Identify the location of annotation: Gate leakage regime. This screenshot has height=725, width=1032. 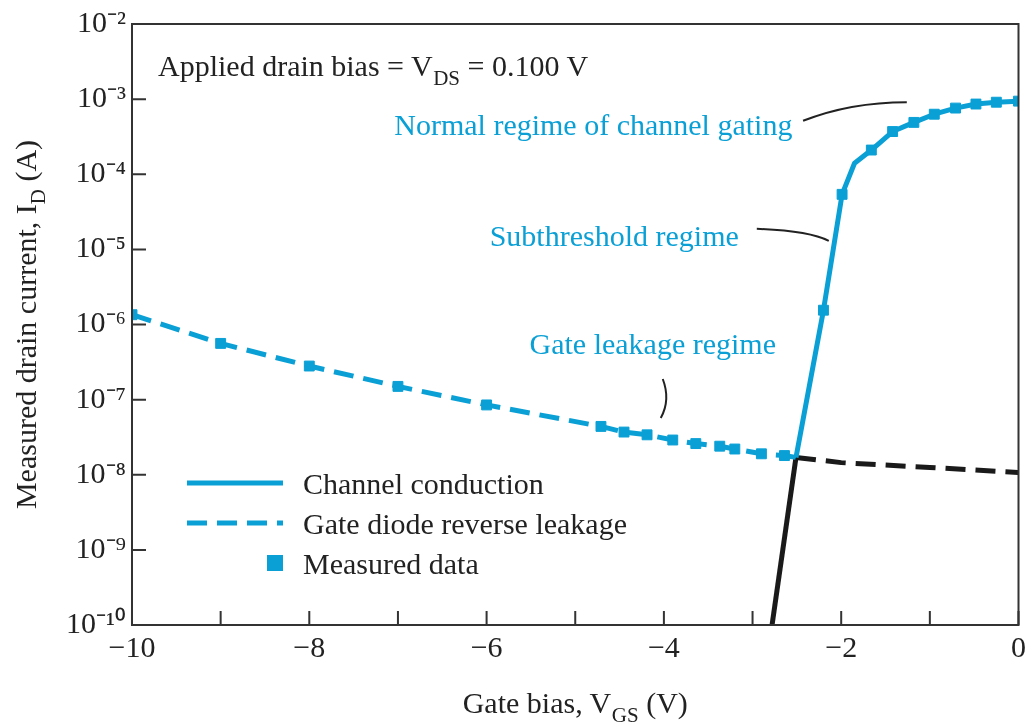
(653, 344).